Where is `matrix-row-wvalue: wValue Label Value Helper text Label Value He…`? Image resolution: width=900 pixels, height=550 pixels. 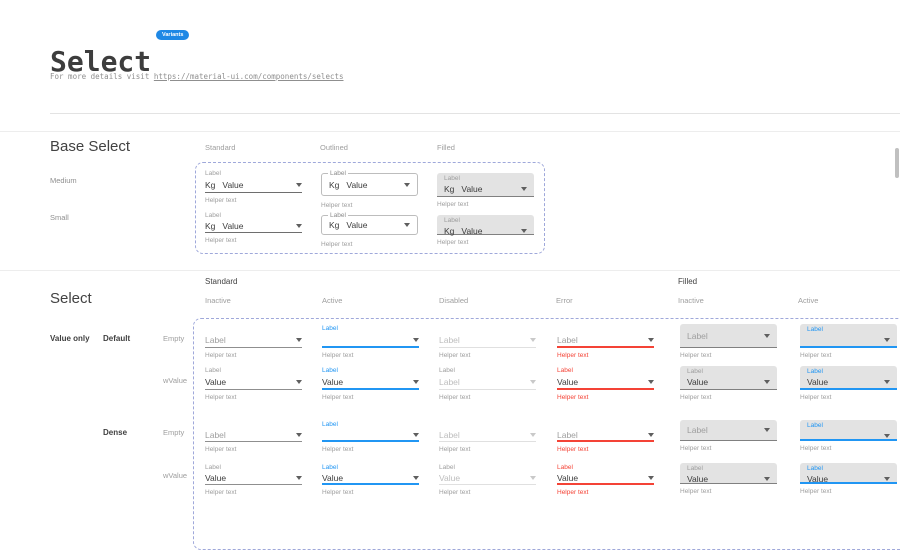 matrix-row-wvalue: wValue Label Value Helper text Label Value He… is located at coordinates (450, 383).